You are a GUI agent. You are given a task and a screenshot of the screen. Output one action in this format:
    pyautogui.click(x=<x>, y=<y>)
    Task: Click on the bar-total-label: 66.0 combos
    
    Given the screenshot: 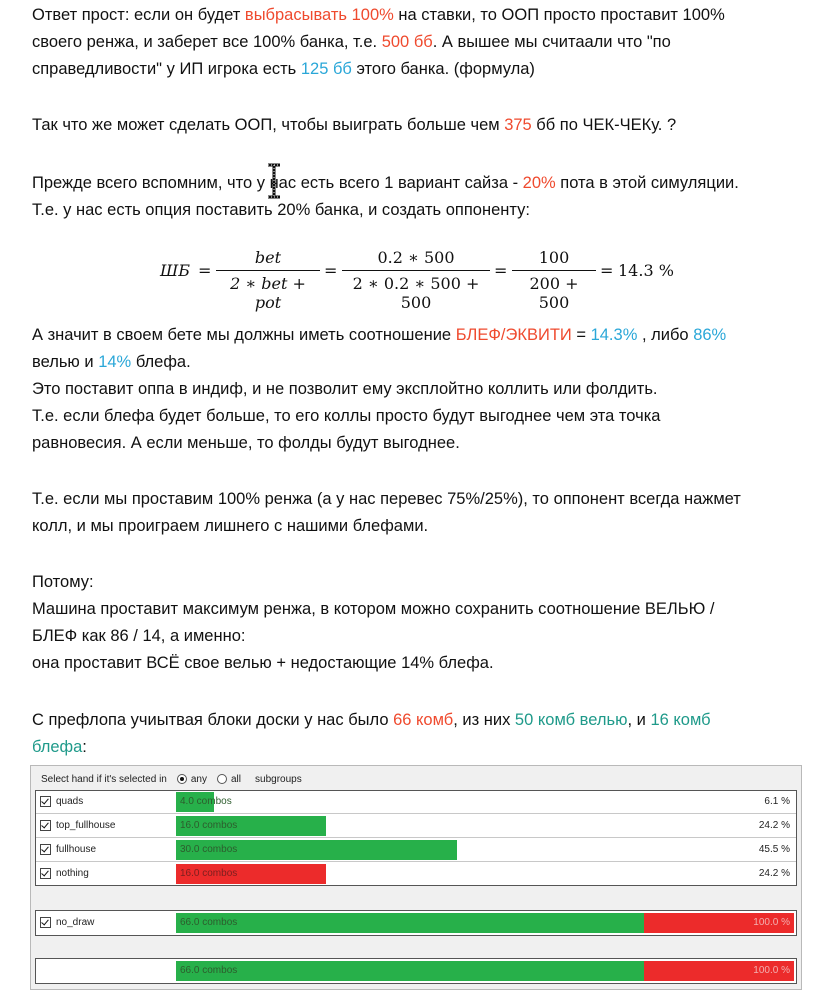 What is the action you would take?
    pyautogui.click(x=209, y=970)
    